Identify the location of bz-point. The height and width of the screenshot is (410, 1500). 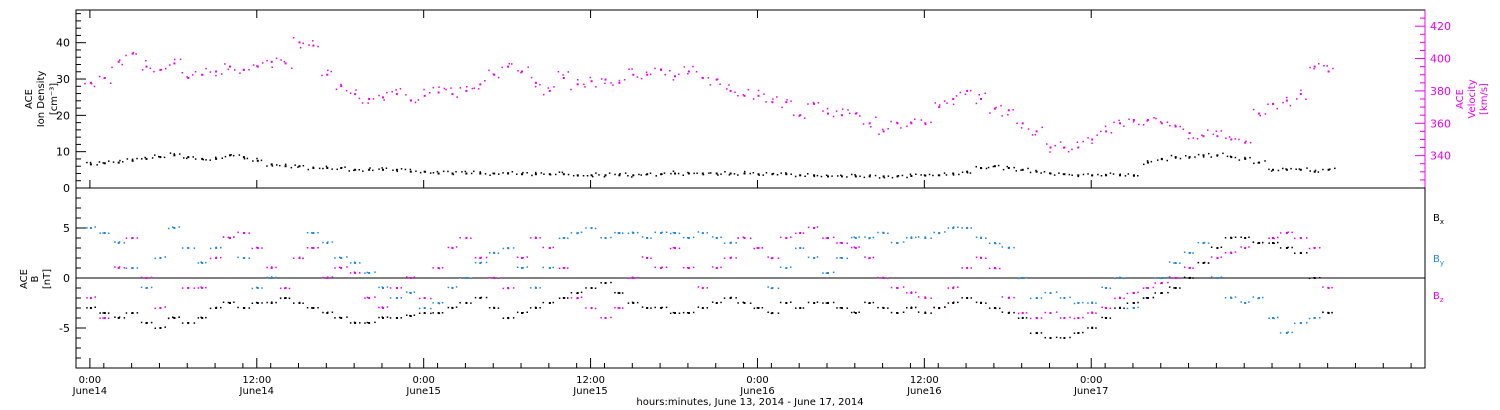
(925, 298).